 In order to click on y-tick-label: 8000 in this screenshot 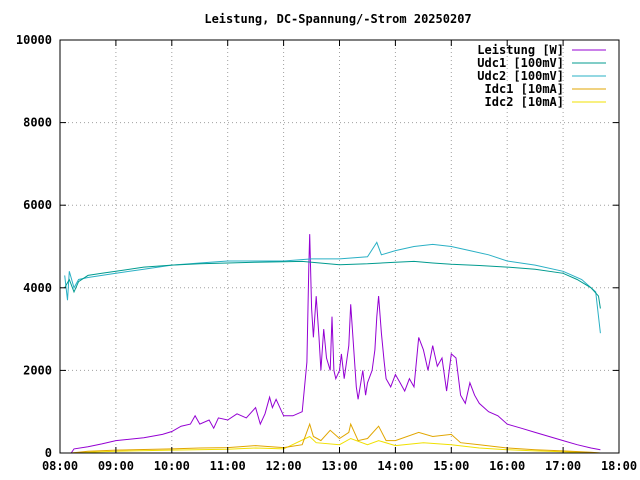, I will do `click(37, 123)`.